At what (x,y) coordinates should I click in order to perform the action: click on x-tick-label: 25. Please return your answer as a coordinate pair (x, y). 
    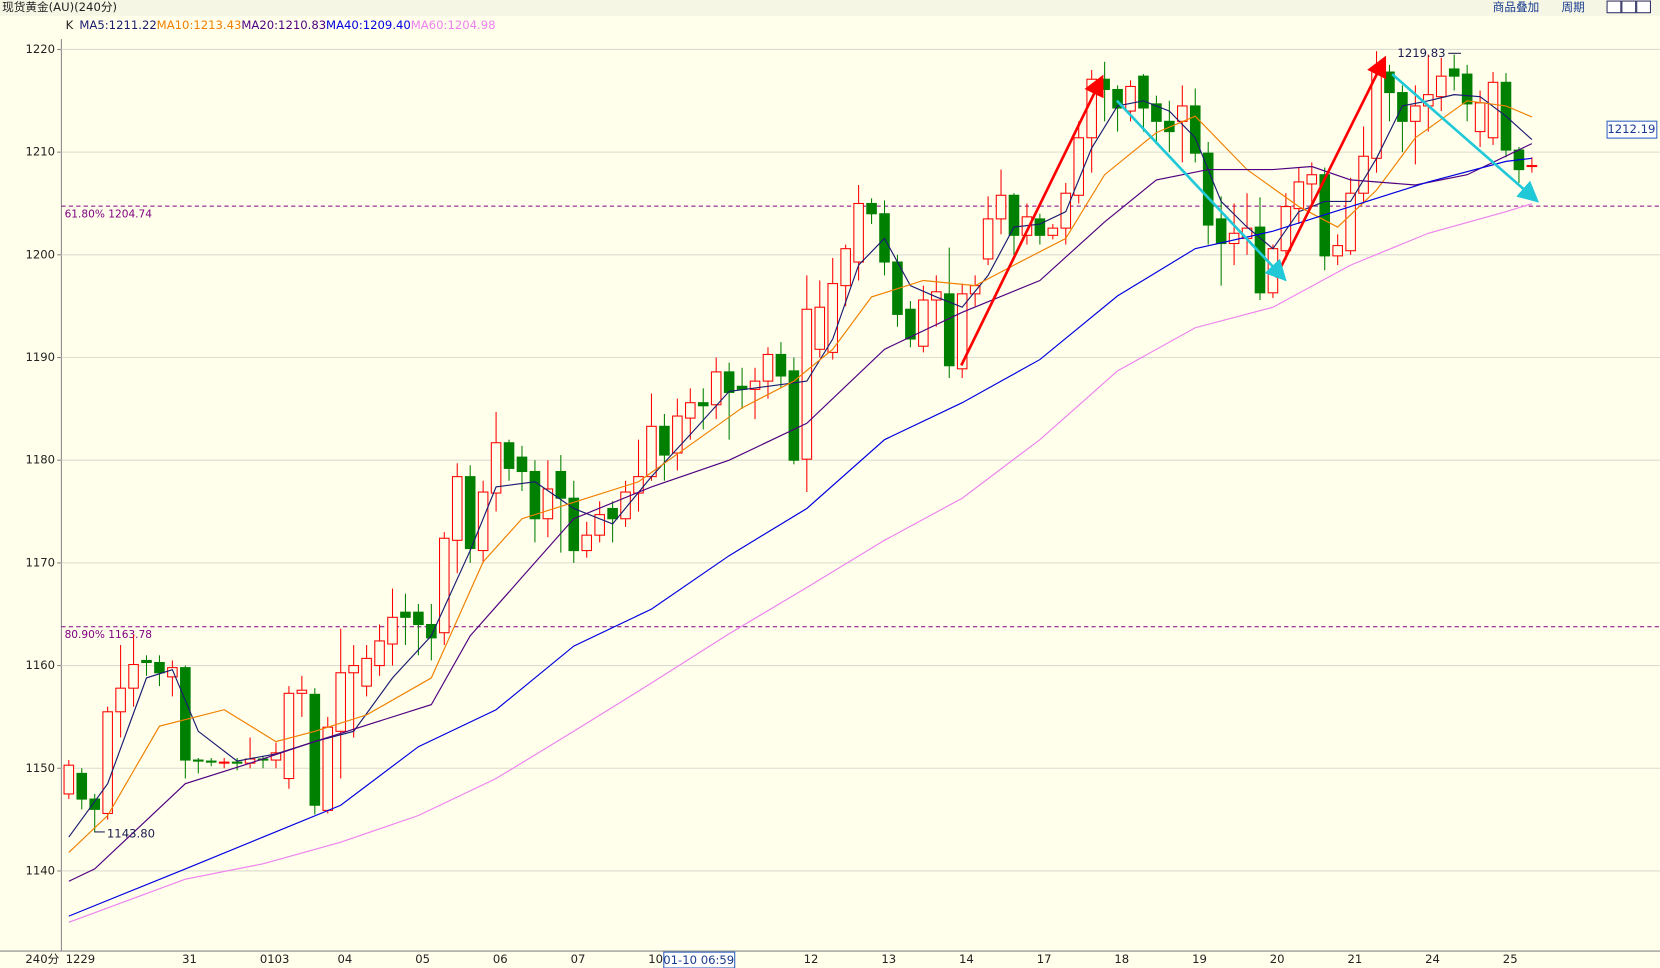
    Looking at the image, I should click on (1510, 959).